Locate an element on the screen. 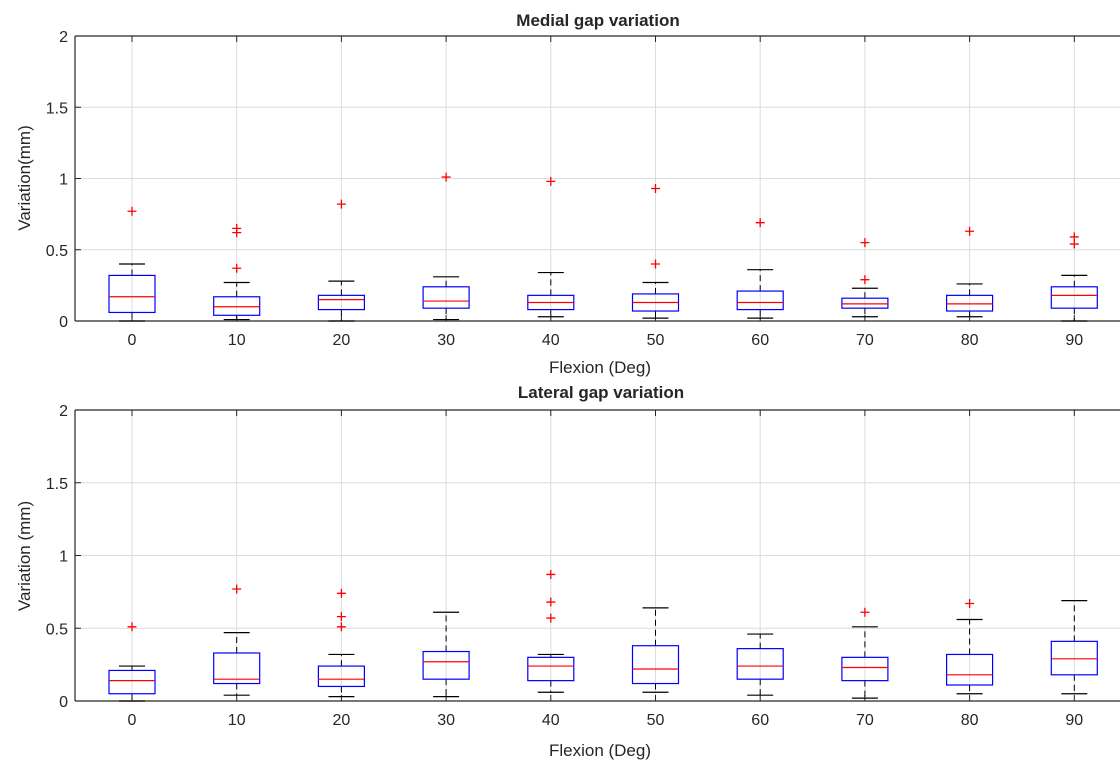 The width and height of the screenshot is (1120, 763). chart-title: Lateral gap variation is located at coordinates (601, 392).